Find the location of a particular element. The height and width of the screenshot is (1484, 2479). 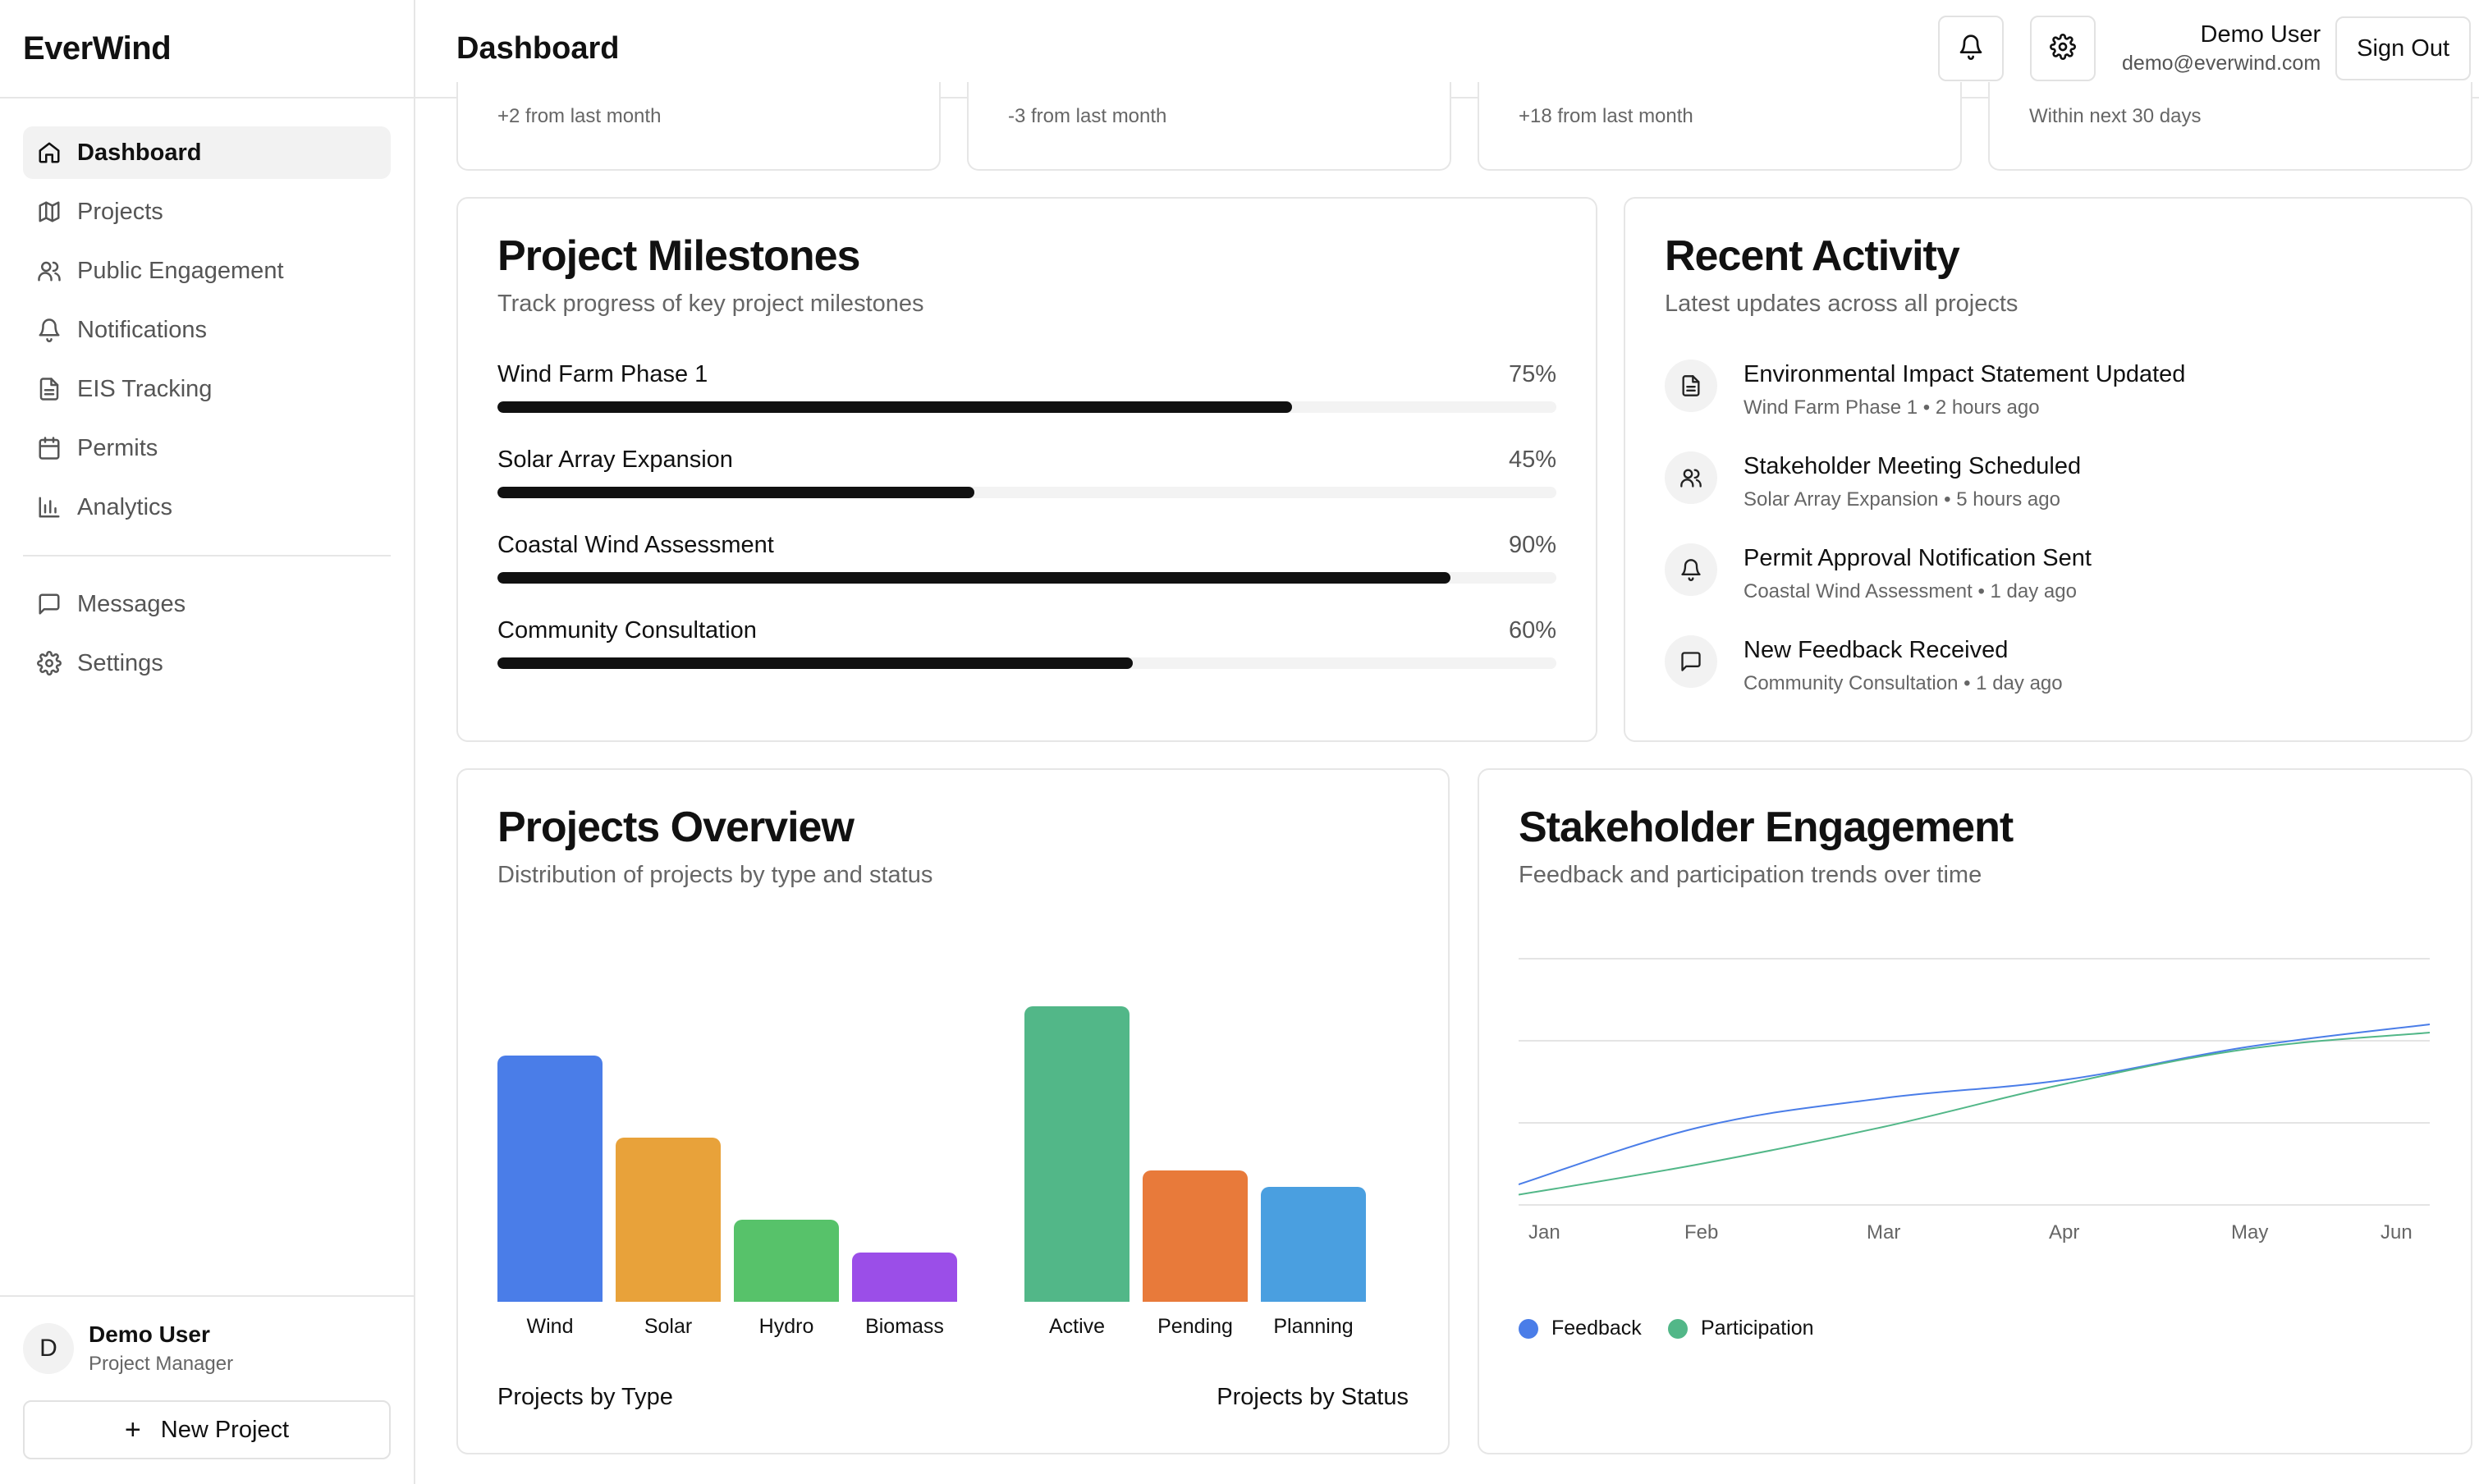

new-project-button: + New Project is located at coordinates (207, 1429).